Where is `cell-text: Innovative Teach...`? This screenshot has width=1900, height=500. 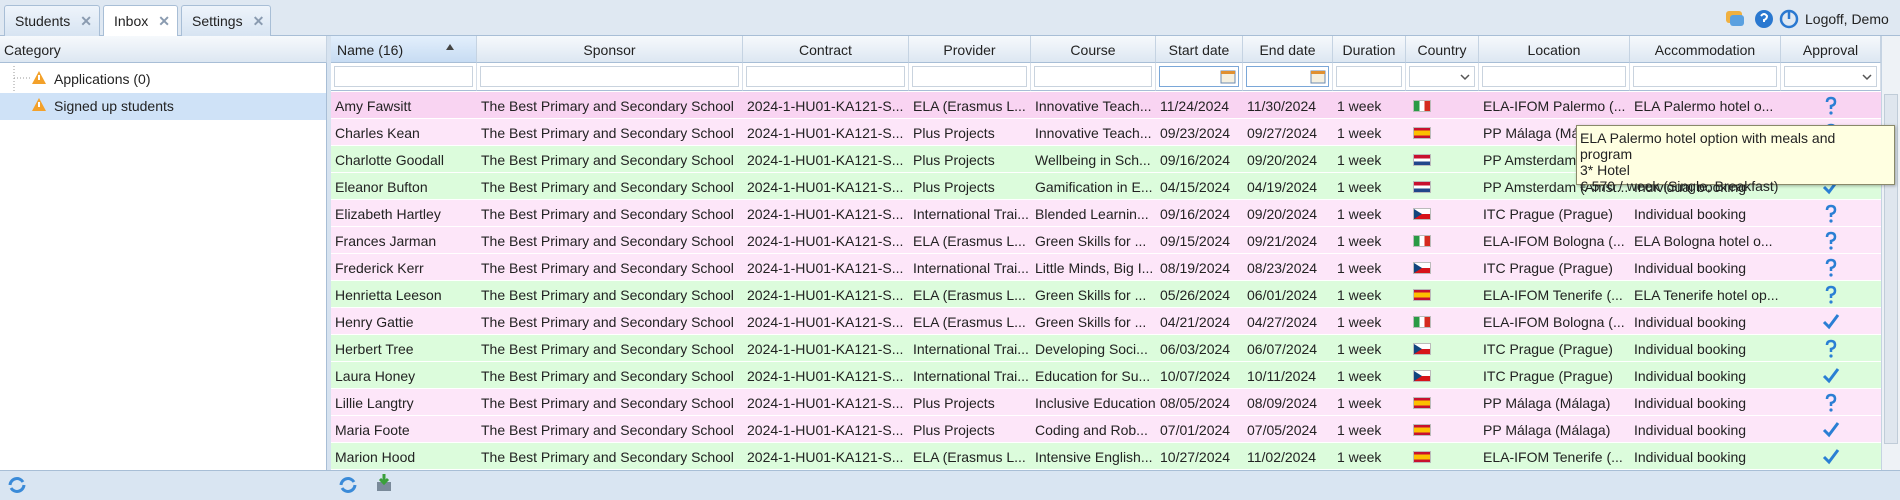 cell-text: Innovative Teach... is located at coordinates (1093, 133).